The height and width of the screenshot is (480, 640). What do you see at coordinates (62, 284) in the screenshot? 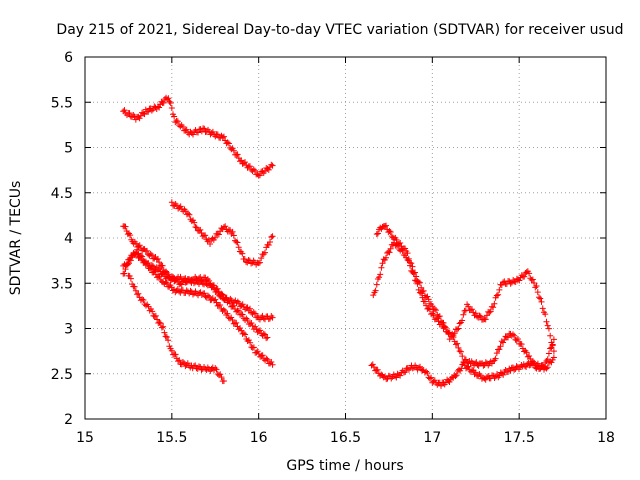
I see `y-tick-label: 3.5` at bounding box center [62, 284].